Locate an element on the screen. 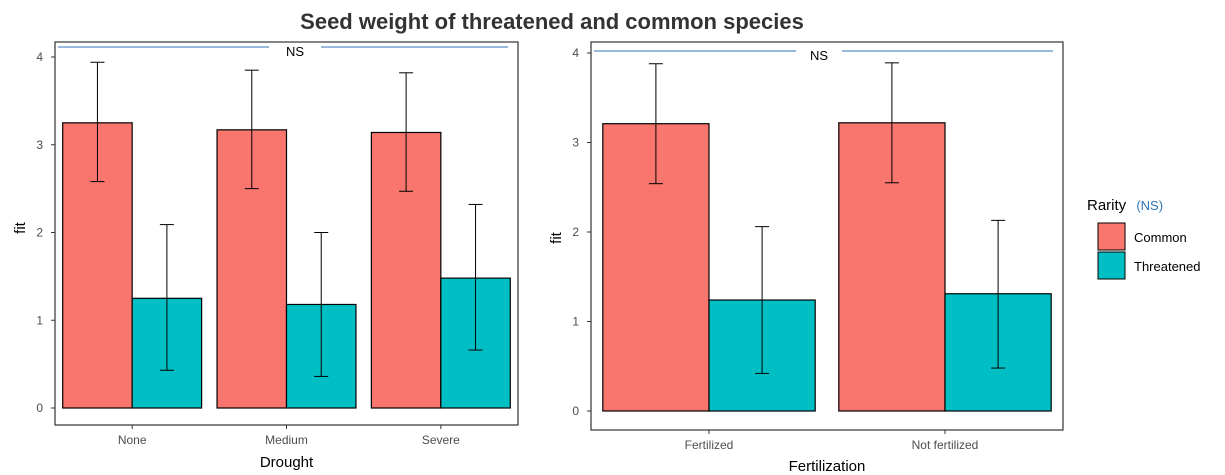 The height and width of the screenshot is (475, 1225). legend-swatch-common is located at coordinates (1111, 236).